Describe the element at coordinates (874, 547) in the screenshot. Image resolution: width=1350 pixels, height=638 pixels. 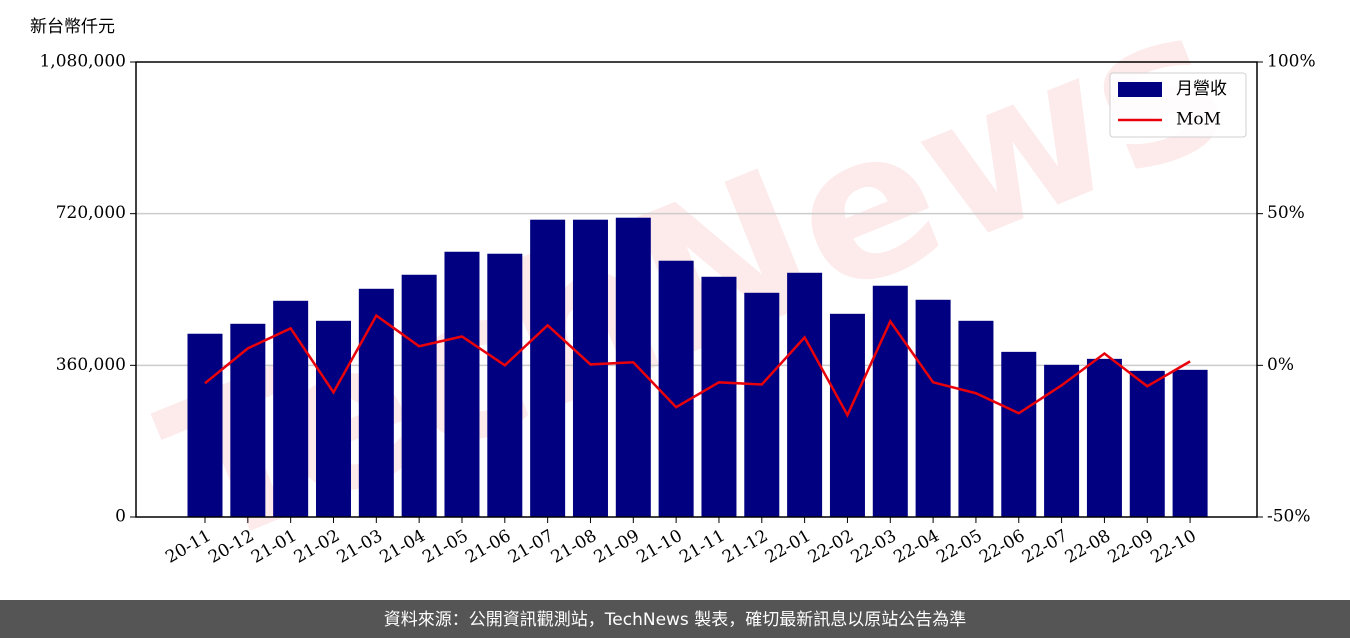
I see `x-tick-label: 22-03` at that location.